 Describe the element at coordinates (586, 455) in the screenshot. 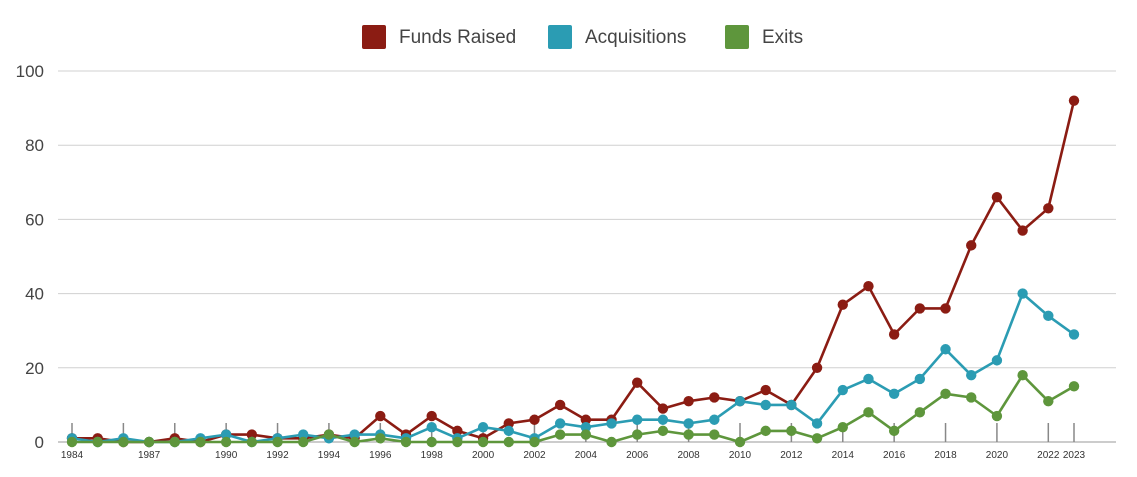

I see `x-tick-label: 2004` at that location.